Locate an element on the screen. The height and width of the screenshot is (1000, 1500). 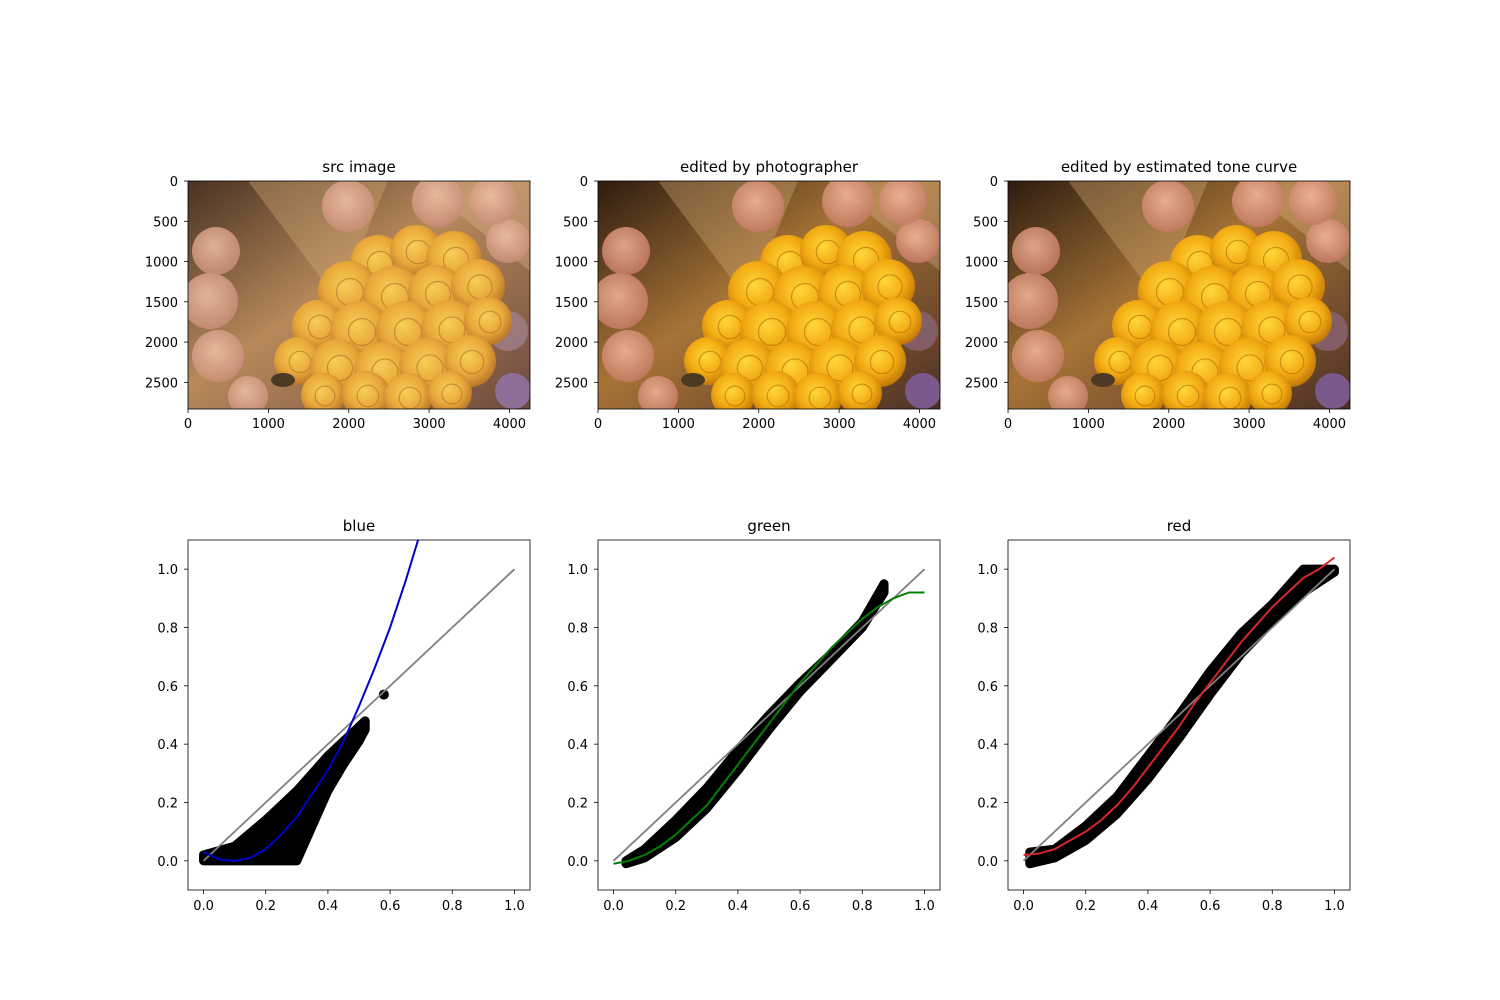
tone-curve-red is located at coordinates (1179, 706).